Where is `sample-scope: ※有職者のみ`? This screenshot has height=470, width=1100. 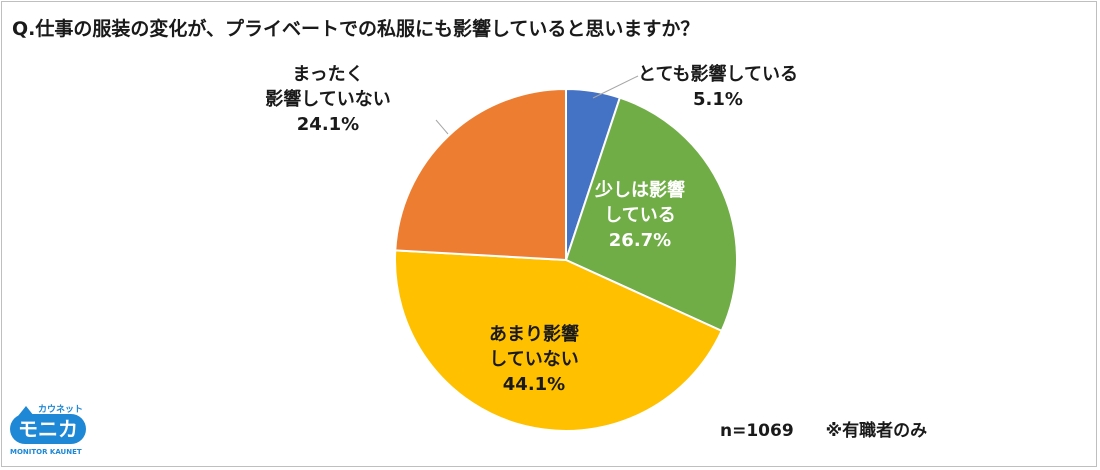
sample-scope: ※有職者のみ is located at coordinates (876, 431).